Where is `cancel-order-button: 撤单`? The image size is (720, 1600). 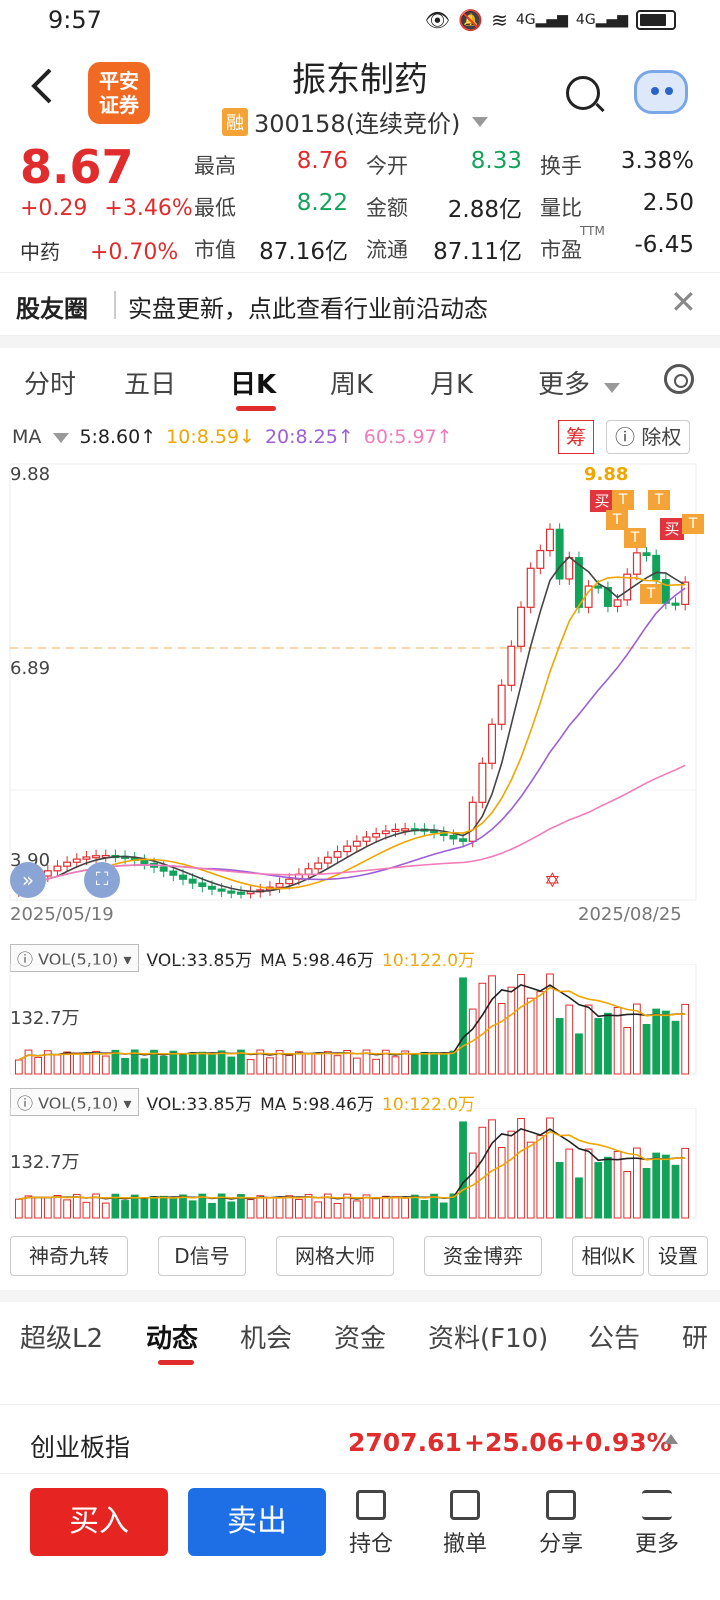
cancel-order-button: 撤单 is located at coordinates (465, 1524).